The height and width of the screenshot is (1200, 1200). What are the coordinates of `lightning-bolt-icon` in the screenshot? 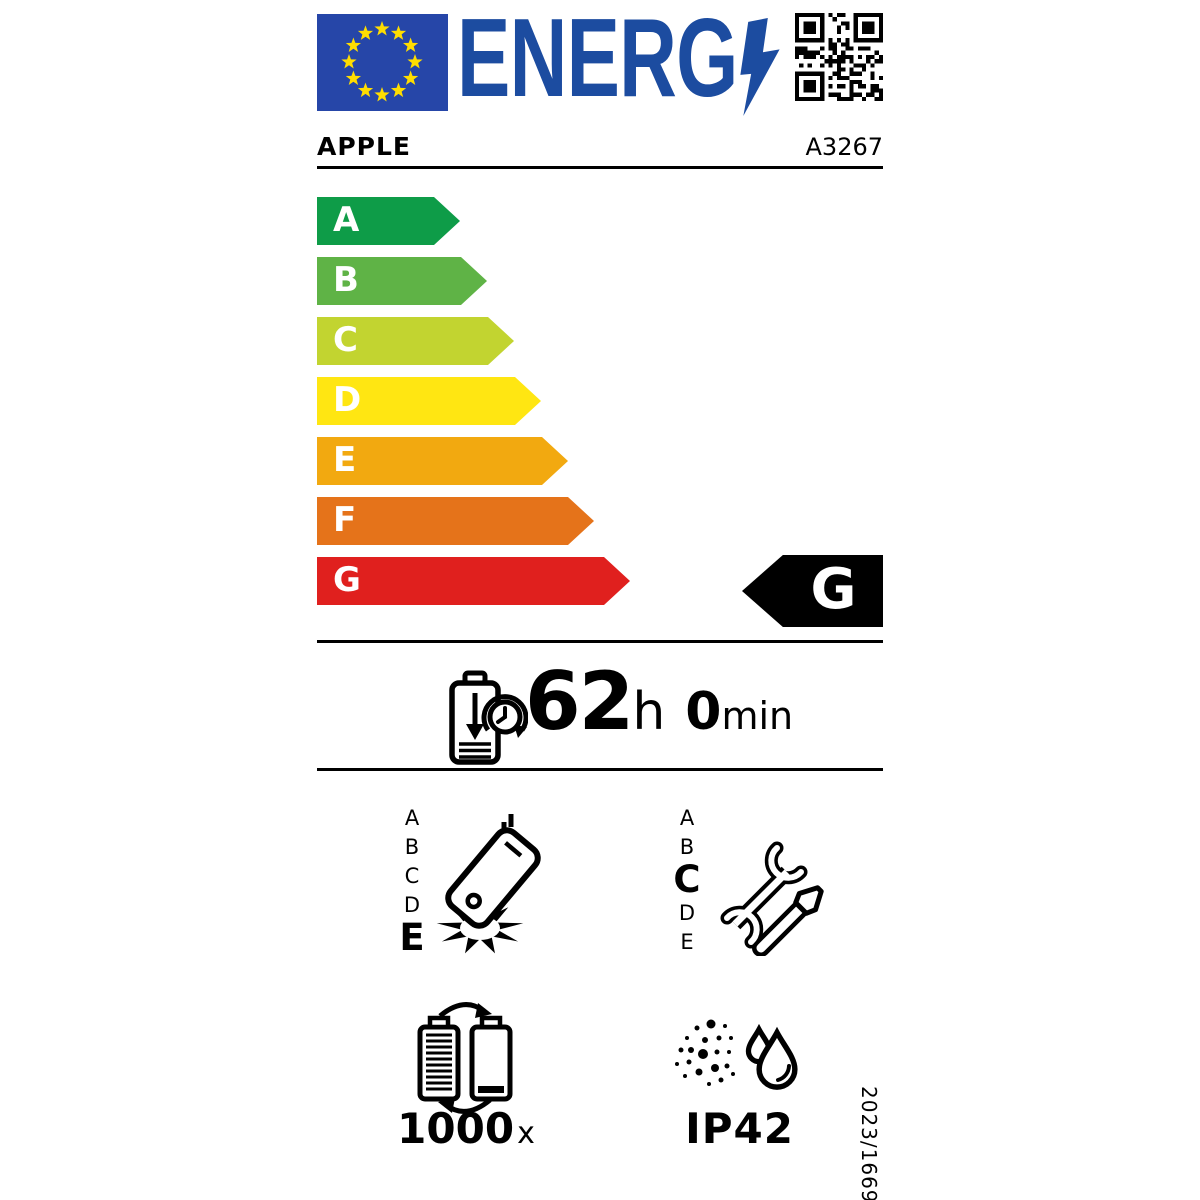 It's located at (760, 67).